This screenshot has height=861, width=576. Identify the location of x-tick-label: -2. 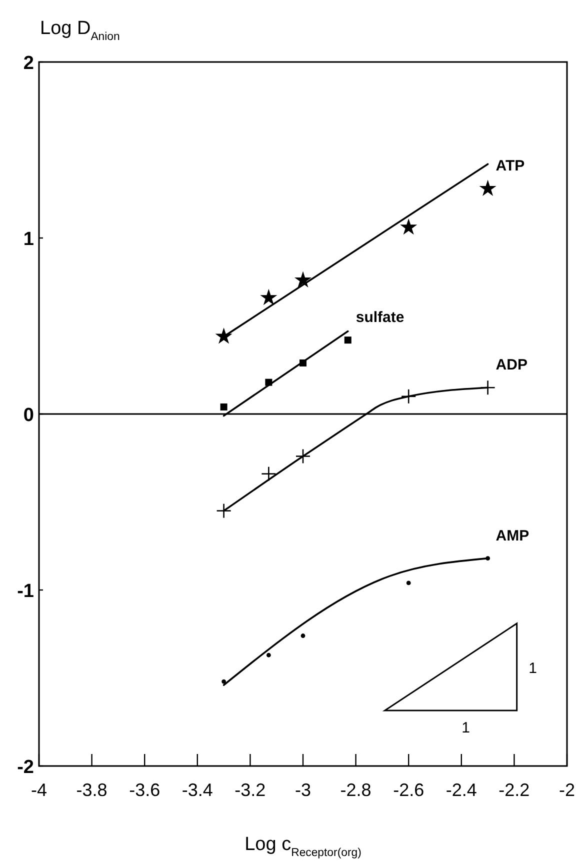
(567, 790).